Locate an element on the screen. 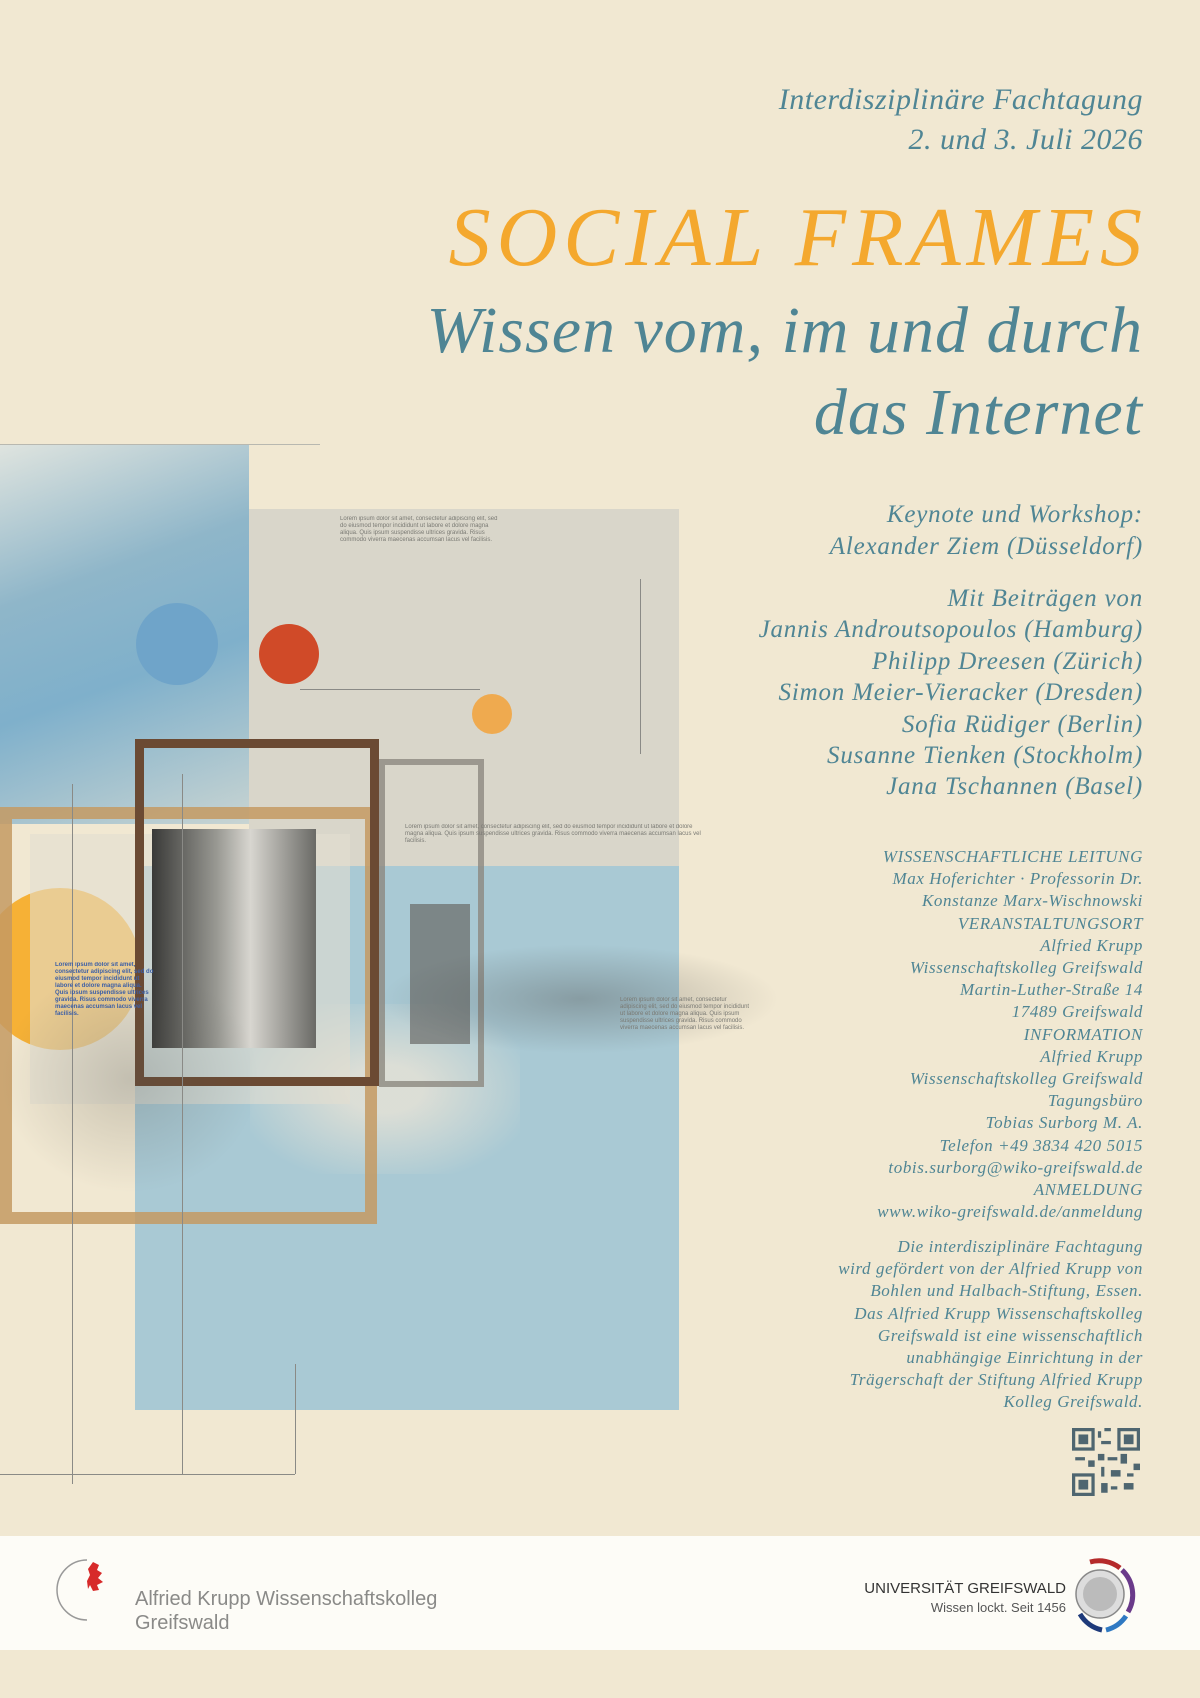  event-date: 2. und 3. Juli 2026 is located at coordinates (1025, 139).